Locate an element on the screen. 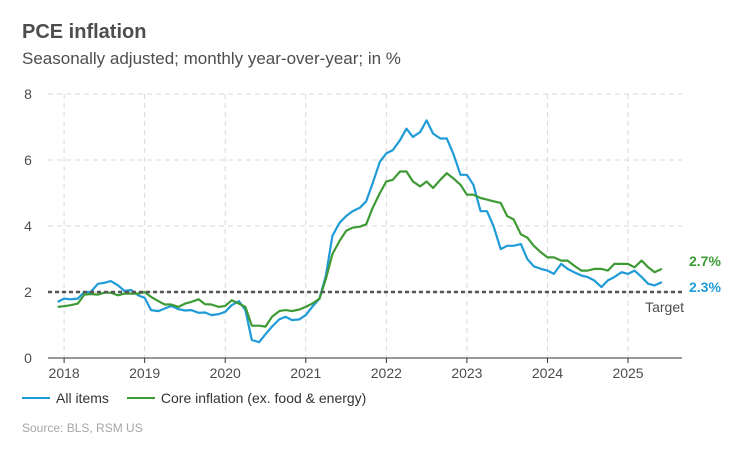 The height and width of the screenshot is (462, 740). y-tick-label-4: 4 is located at coordinates (28, 226).